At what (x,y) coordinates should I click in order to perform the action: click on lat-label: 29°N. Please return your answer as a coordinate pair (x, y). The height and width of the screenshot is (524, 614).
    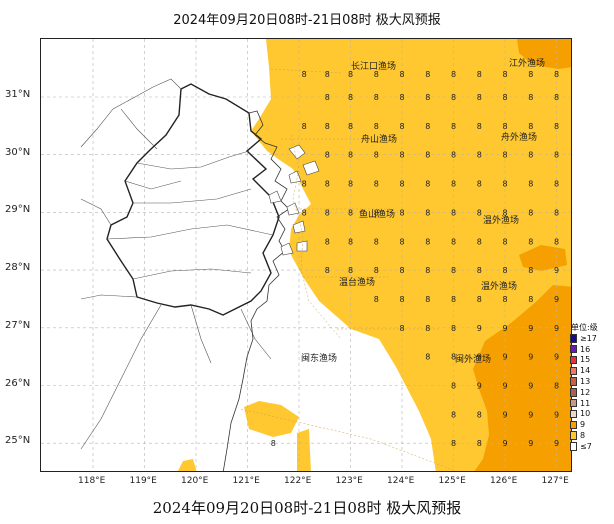
    Looking at the image, I should click on (18, 210).